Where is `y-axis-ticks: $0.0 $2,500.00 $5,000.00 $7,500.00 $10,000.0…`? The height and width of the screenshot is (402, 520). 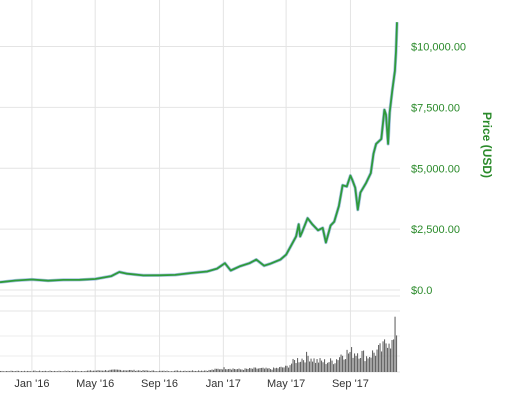
y-axis-ticks: $0.0 $2,500.00 $5,000.00 $7,500.00 $10,000.0… is located at coordinates (438, 169).